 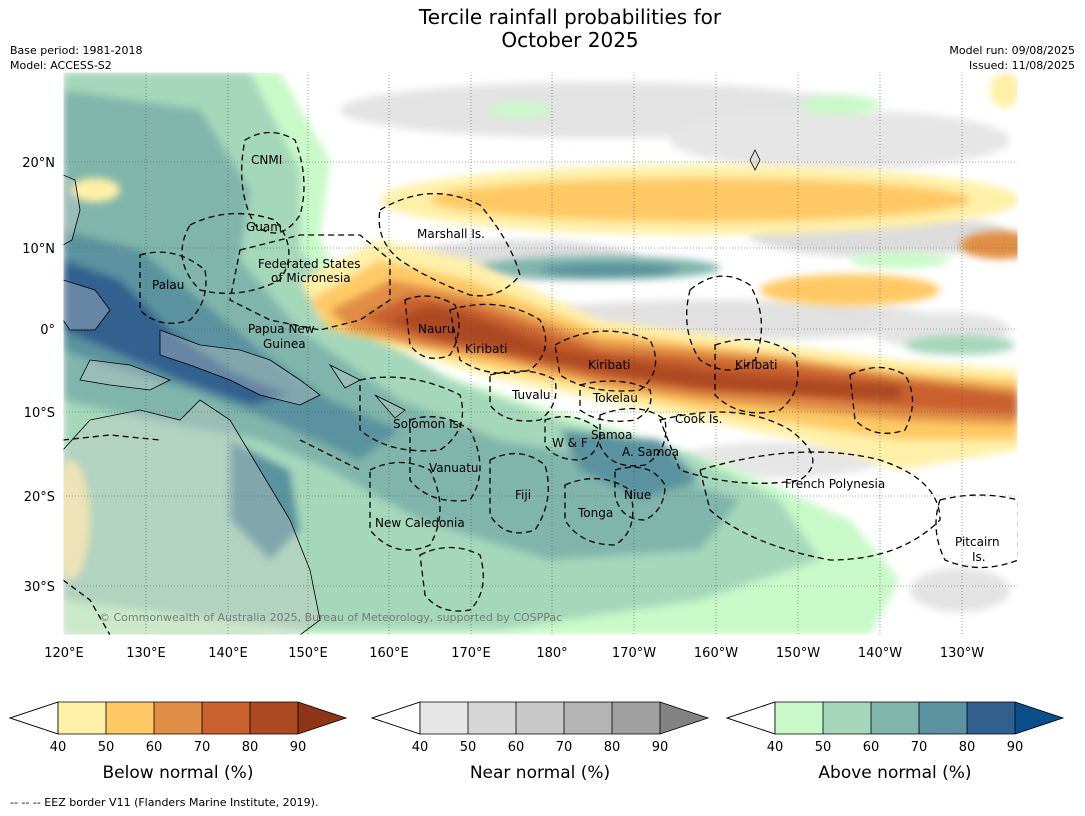 I want to click on colorbar-label: Below normal (%), so click(x=178, y=773).